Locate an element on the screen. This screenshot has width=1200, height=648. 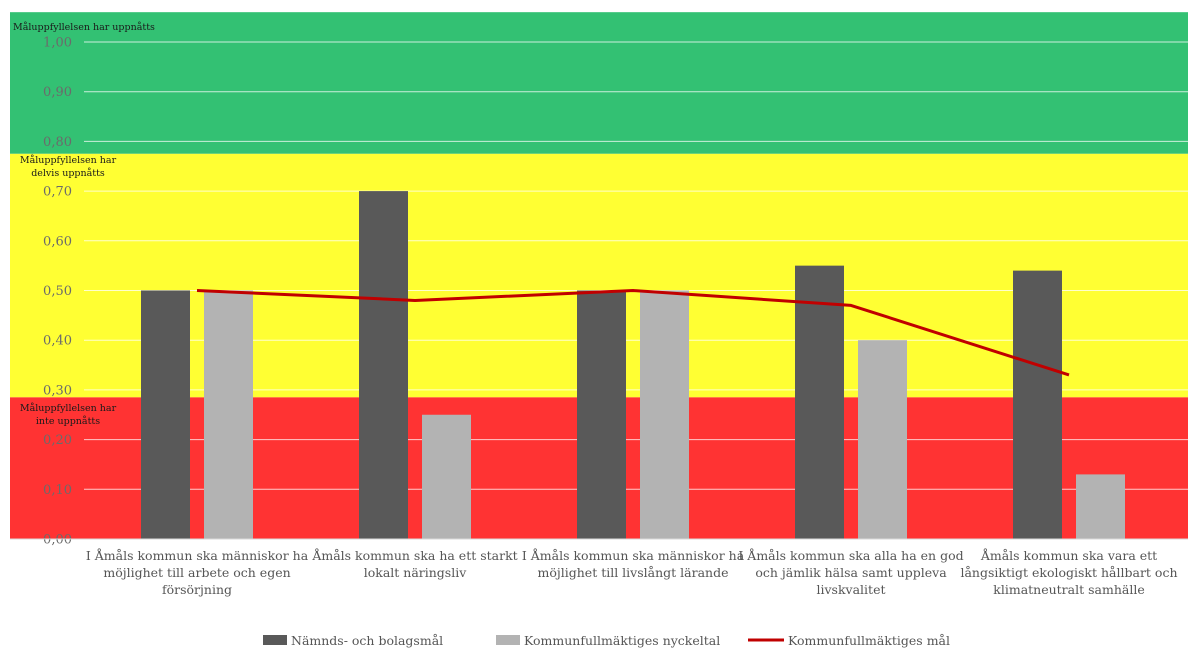
x-category-label: Åmåls kommun ska vara ett is located at coordinates (1068, 555).